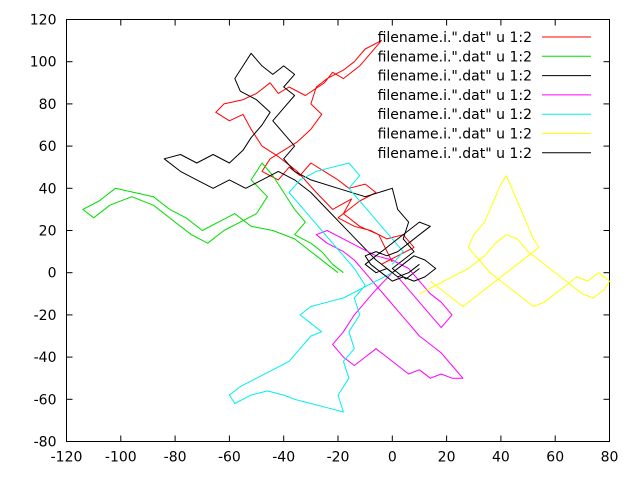 The image size is (640, 480). I want to click on y-tick-label: 60, so click(48, 147).